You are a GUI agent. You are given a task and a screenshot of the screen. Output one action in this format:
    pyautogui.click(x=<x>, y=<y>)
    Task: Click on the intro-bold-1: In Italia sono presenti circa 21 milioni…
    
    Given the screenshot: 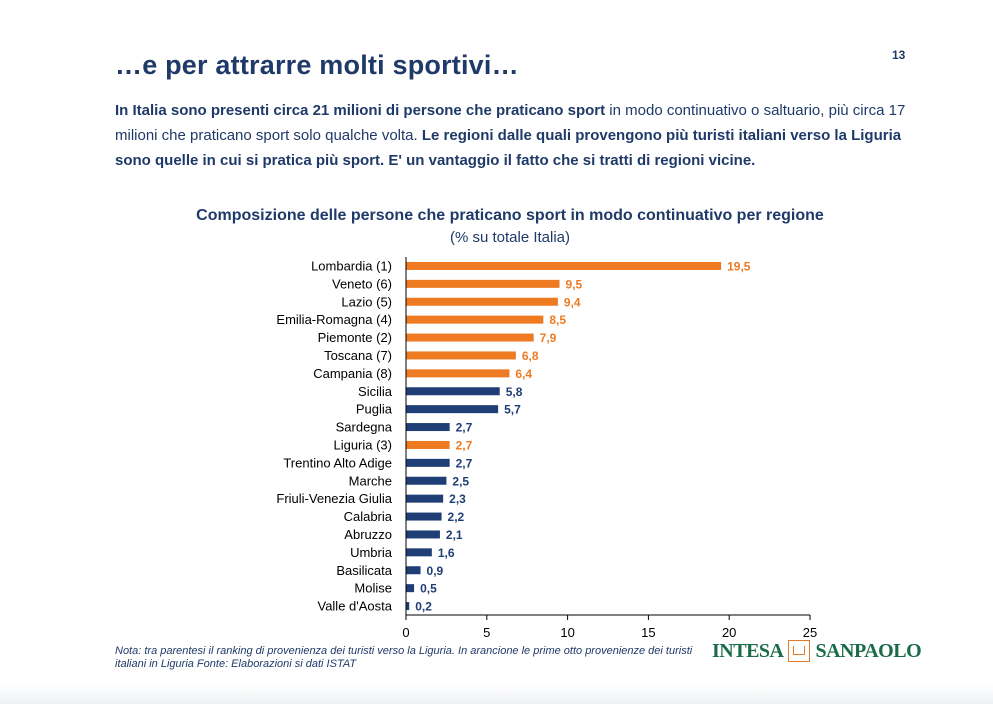 What is the action you would take?
    pyautogui.click(x=360, y=110)
    